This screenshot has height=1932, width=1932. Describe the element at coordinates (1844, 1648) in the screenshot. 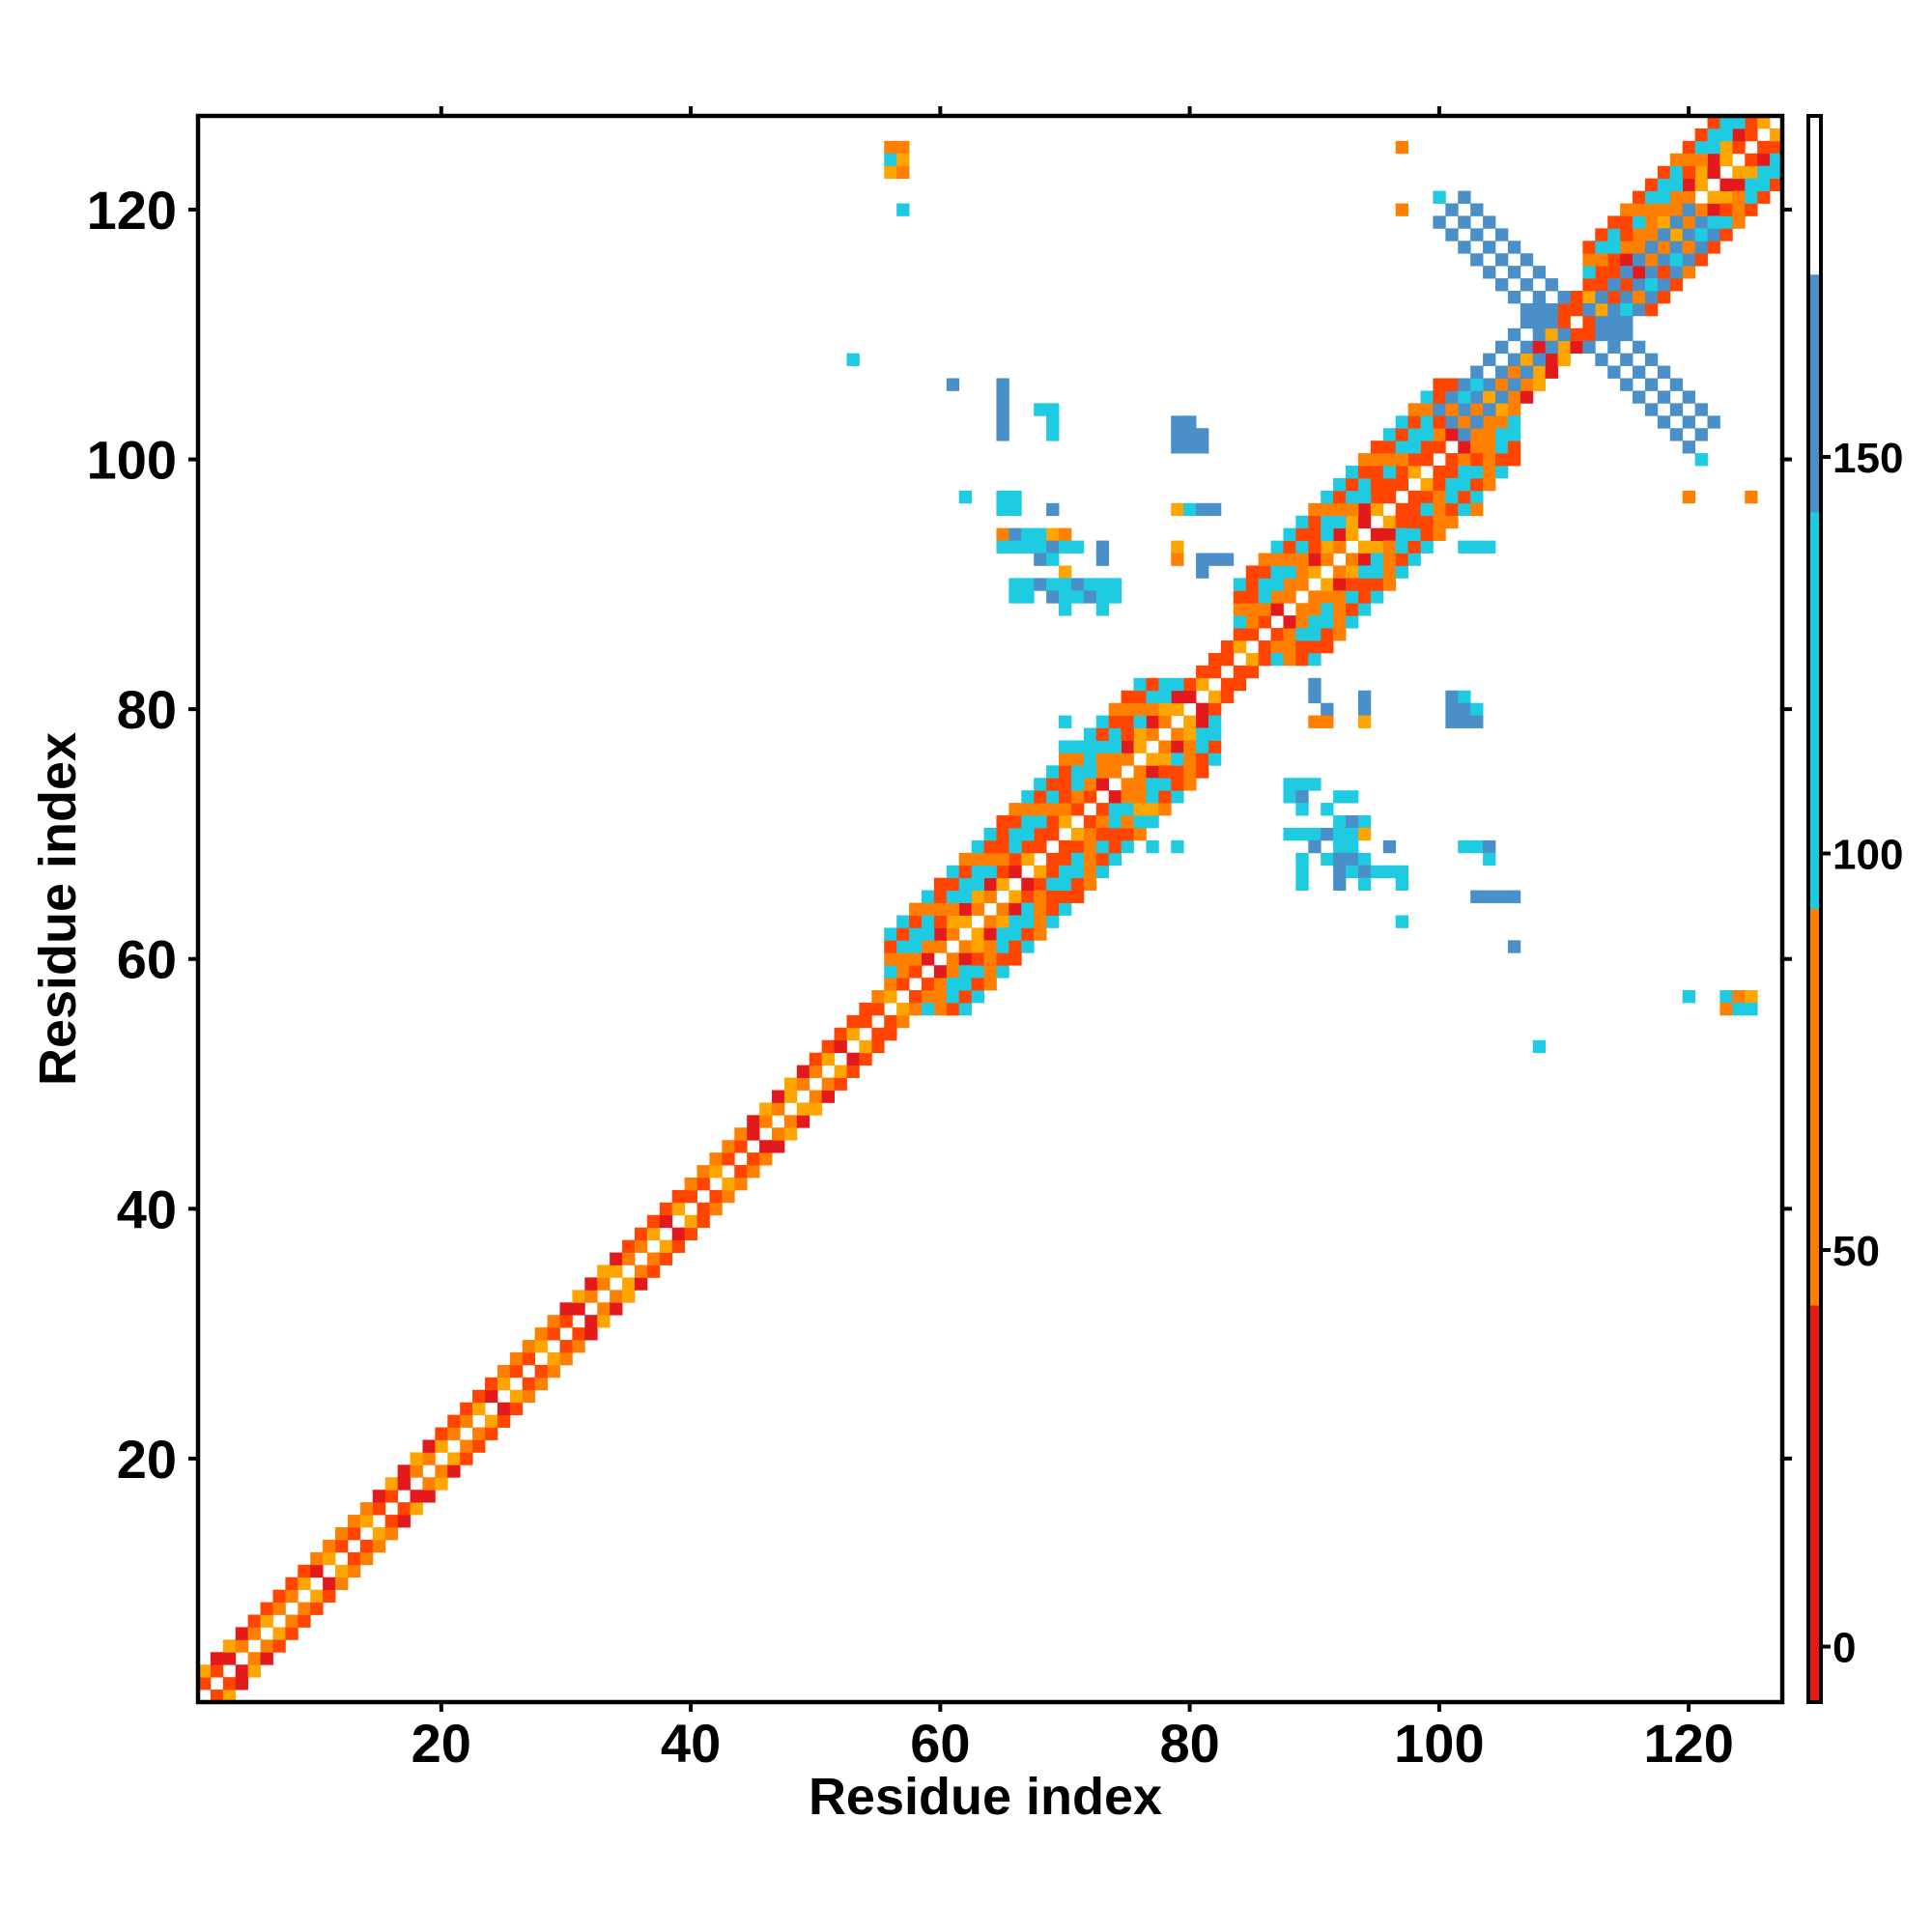

I see `colorbar-tick-label: 0` at that location.